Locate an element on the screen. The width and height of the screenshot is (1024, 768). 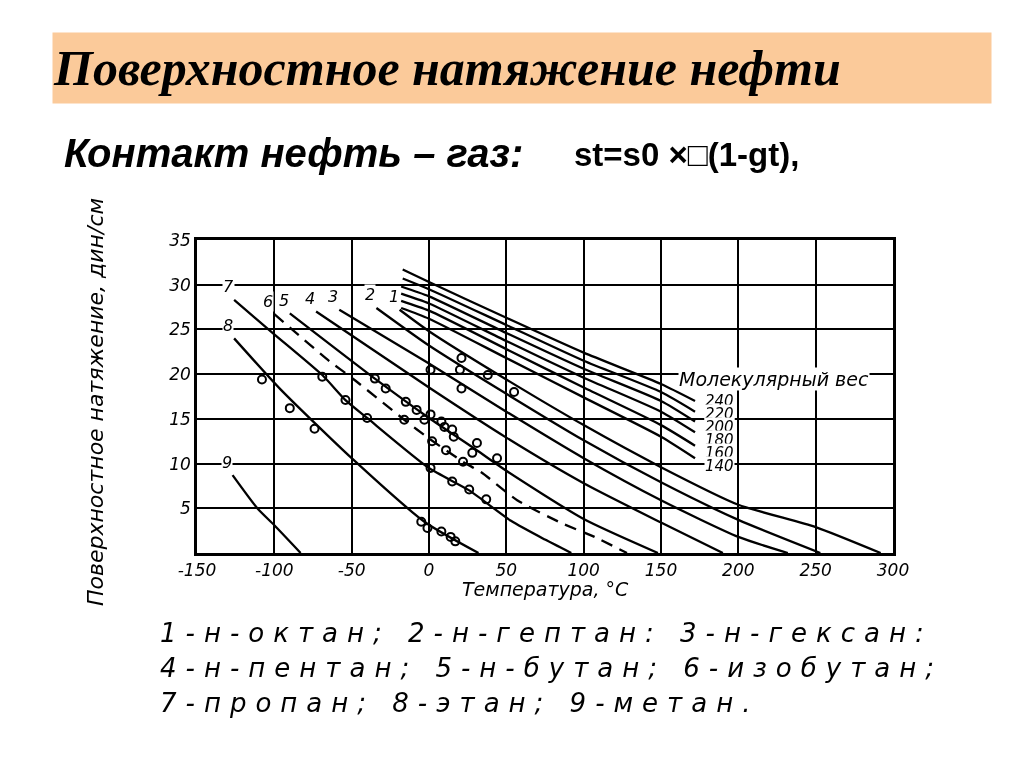
annotation: Молекулярный вес is located at coordinates (774, 379).